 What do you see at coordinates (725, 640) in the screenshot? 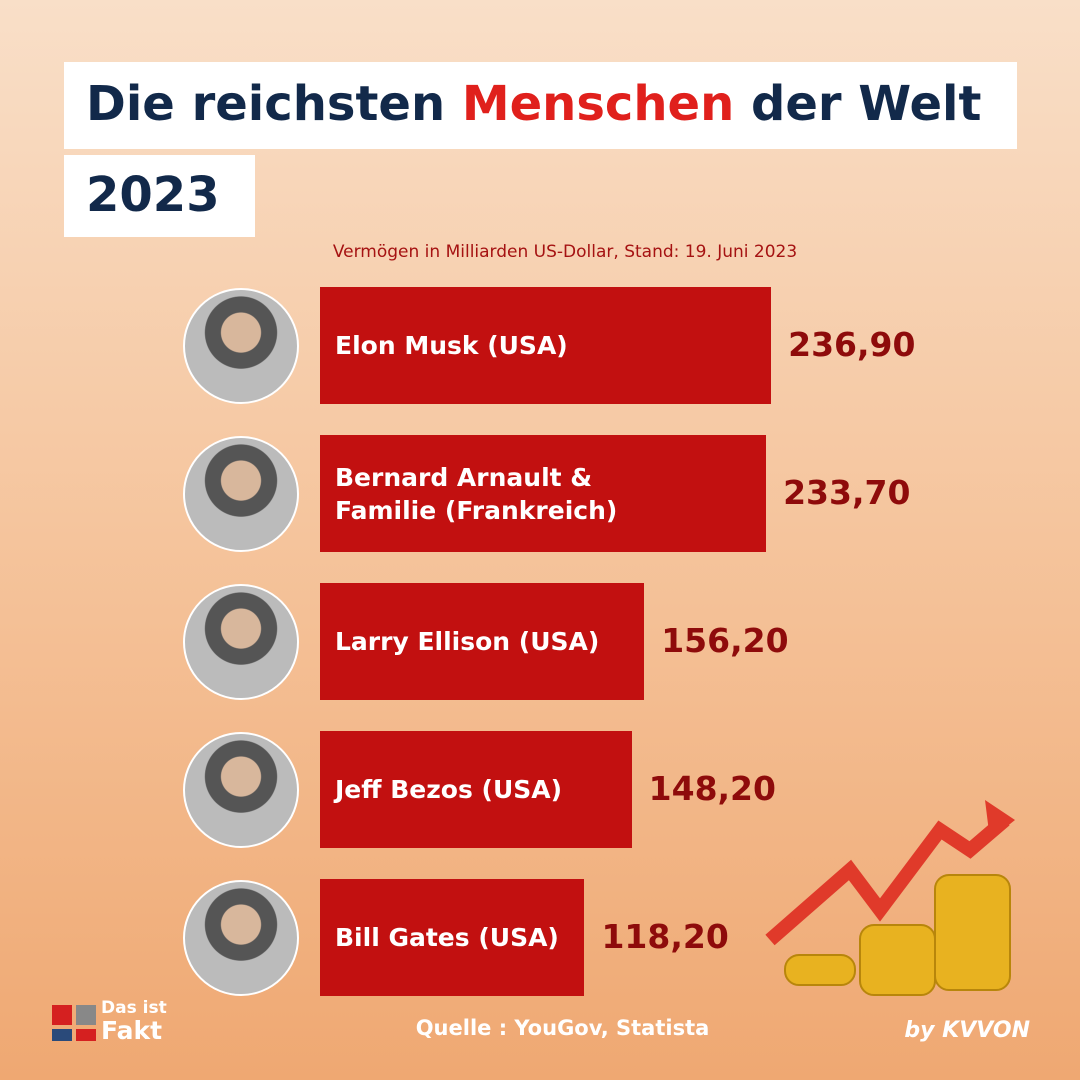
I see `value-label: 156,20` at bounding box center [725, 640].